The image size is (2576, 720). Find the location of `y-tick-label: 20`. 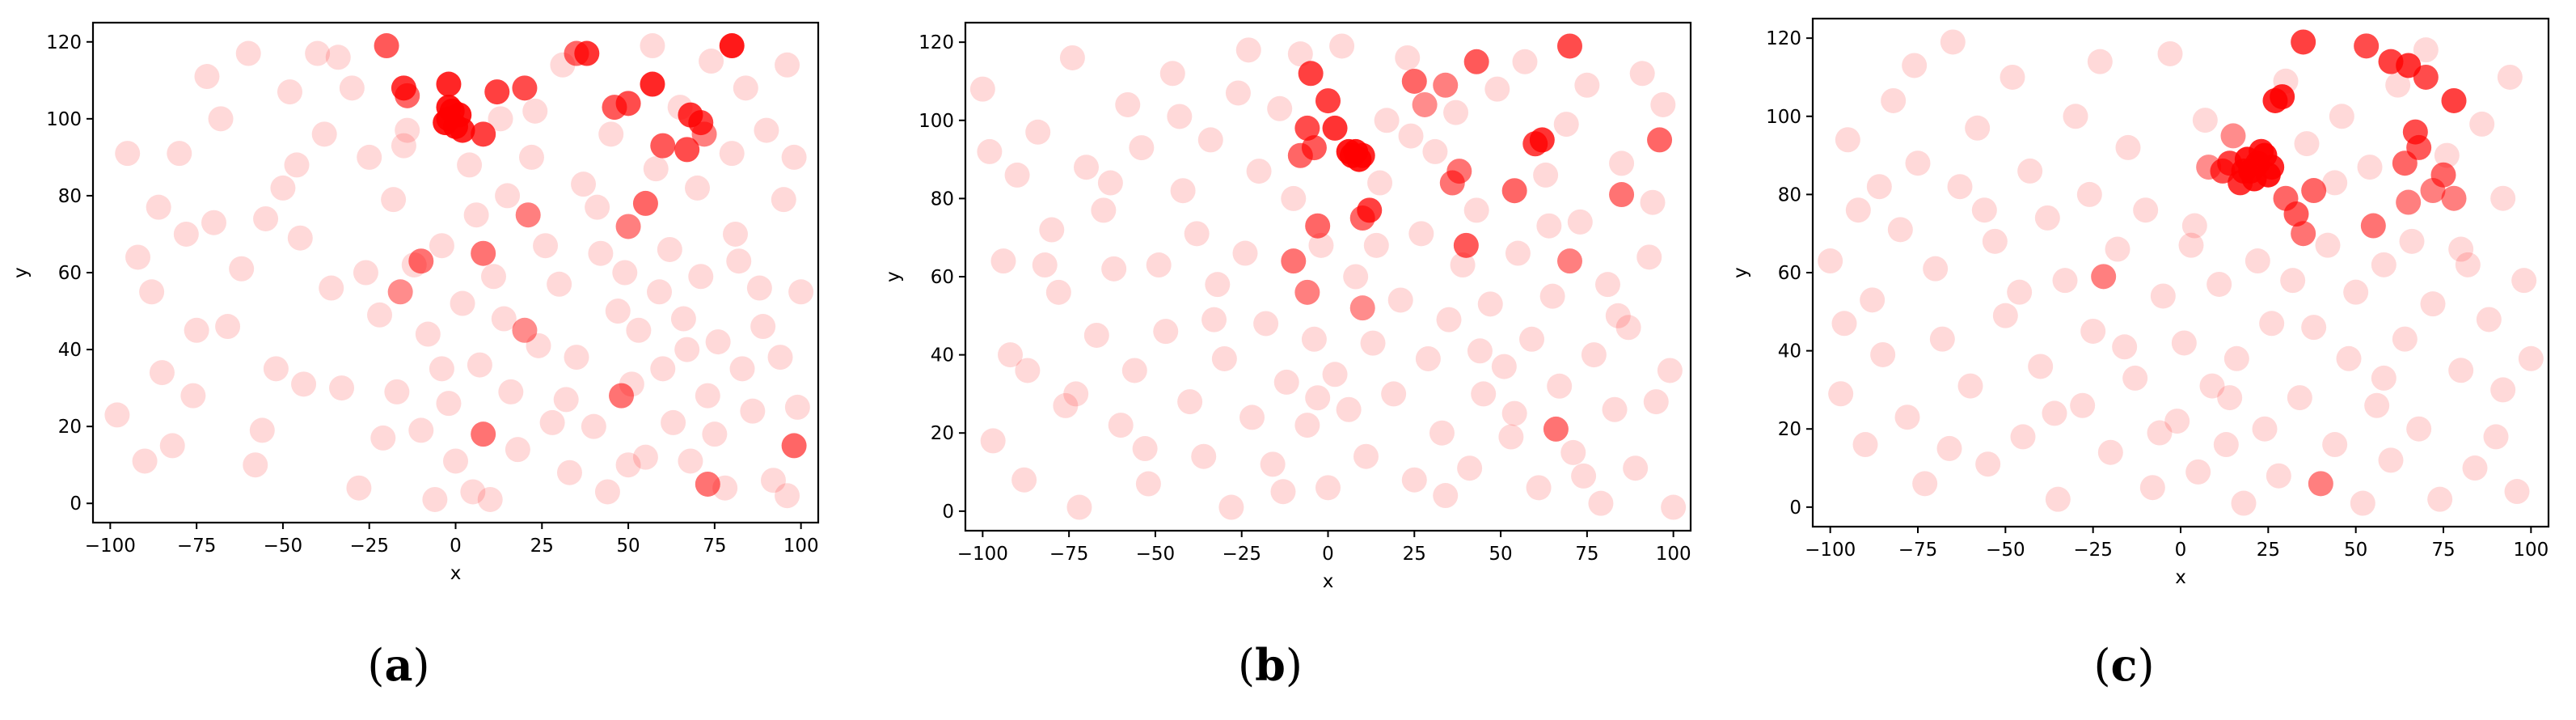

y-tick-label: 20 is located at coordinates (942, 434).